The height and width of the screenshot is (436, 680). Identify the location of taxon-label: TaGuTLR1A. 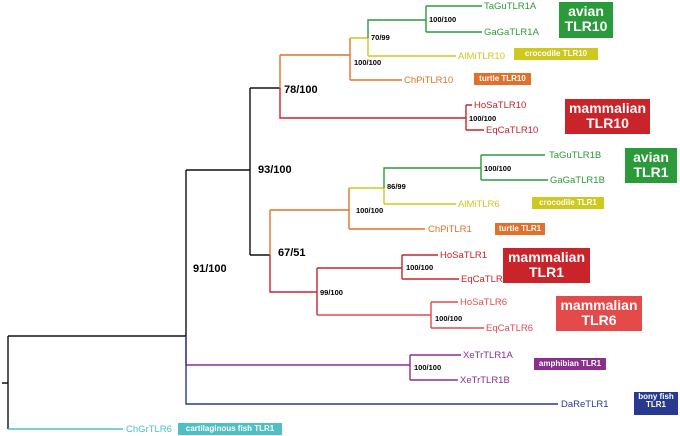
(510, 6).